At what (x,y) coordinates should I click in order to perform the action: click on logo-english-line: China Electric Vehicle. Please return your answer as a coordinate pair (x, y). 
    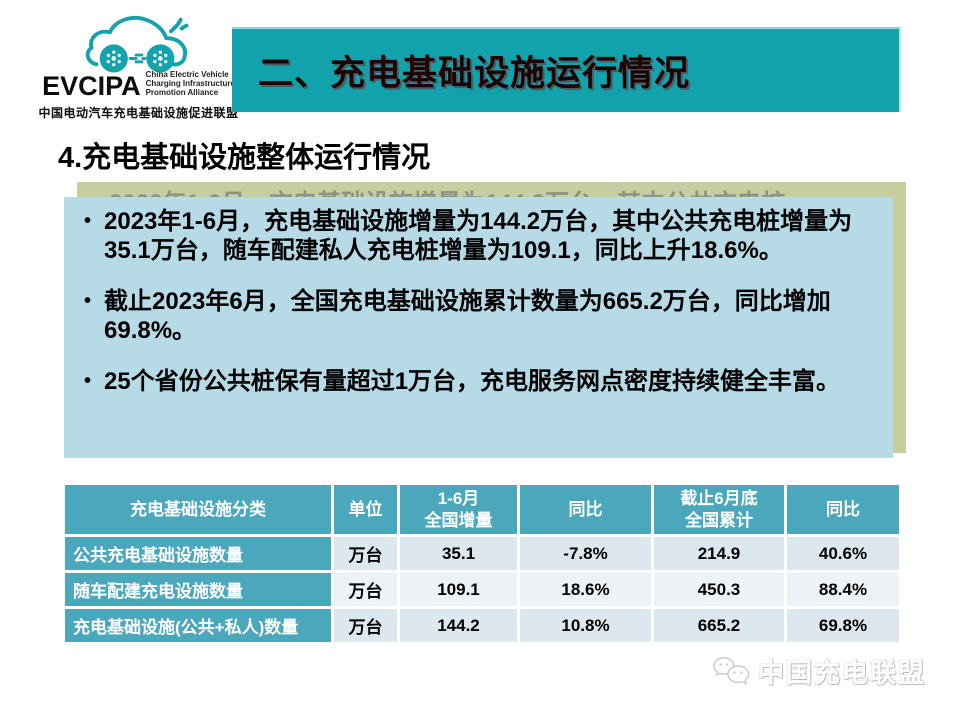
    Looking at the image, I should click on (187, 74).